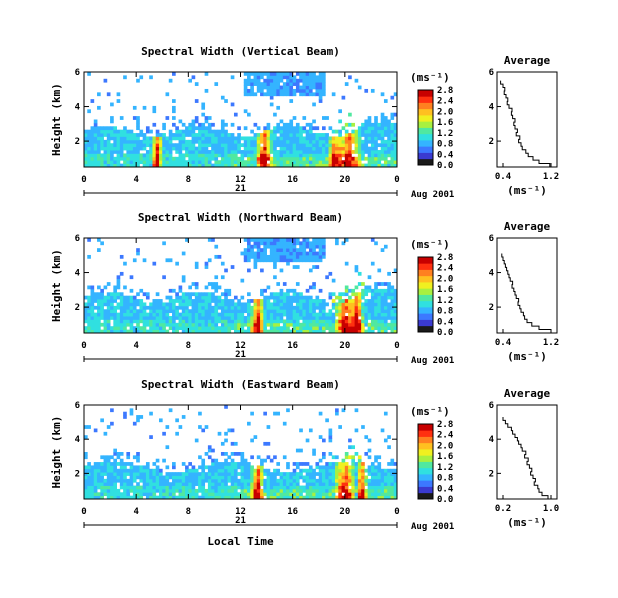 This screenshot has height=598, width=618. What do you see at coordinates (492, 274) in the screenshot?
I see `profile-y-tick-label: 4` at bounding box center [492, 274].